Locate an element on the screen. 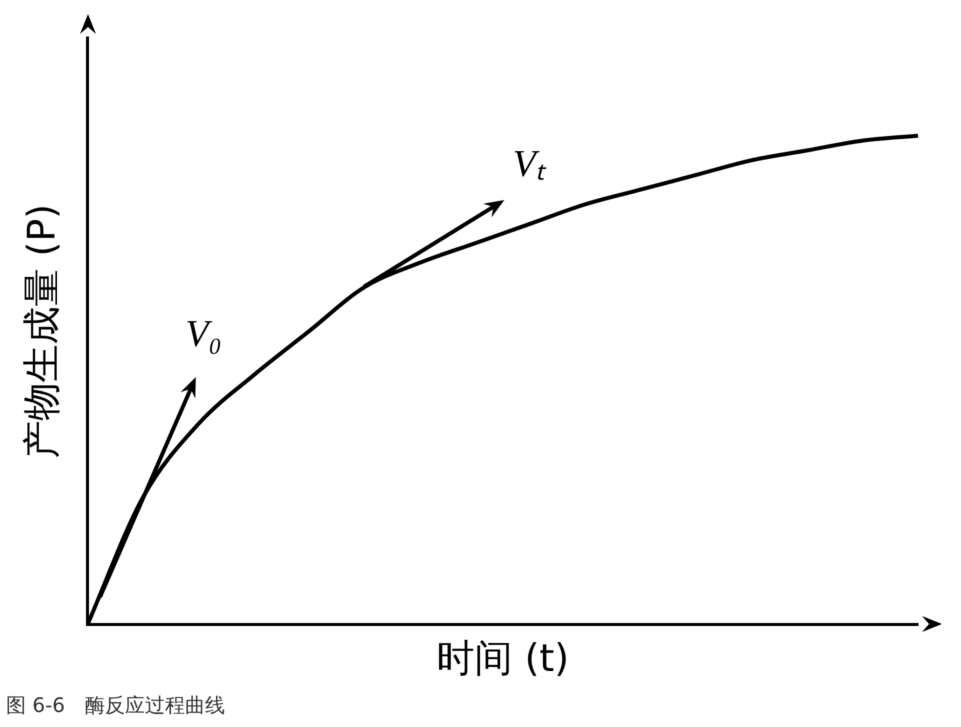  x-axis-title: 时间 (t) is located at coordinates (503, 658).